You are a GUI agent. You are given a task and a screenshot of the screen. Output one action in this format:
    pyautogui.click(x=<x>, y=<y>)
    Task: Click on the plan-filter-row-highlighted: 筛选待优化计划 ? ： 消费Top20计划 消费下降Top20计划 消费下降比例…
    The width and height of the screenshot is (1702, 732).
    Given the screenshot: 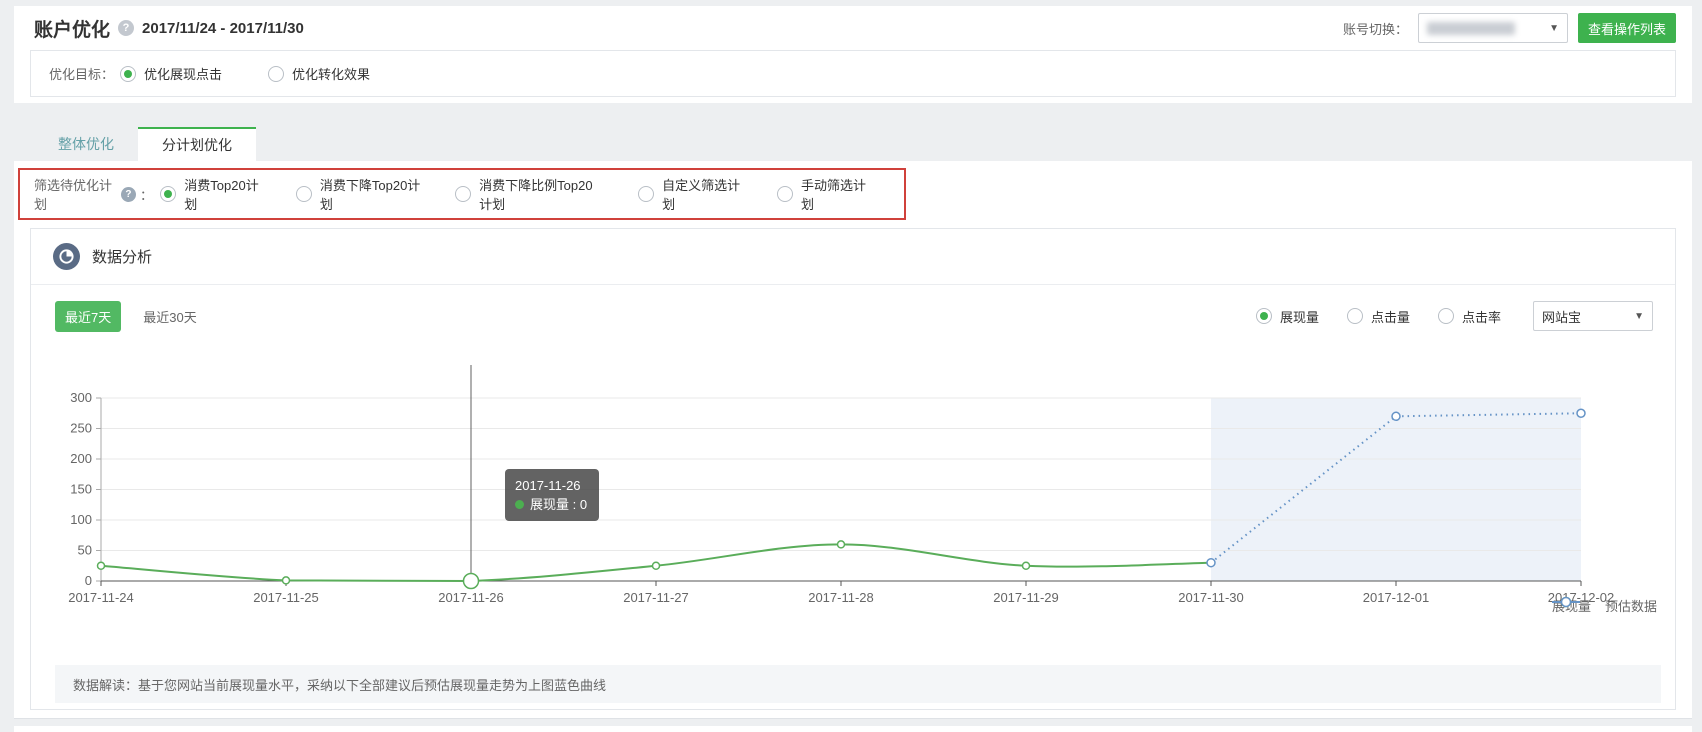 What is the action you would take?
    pyautogui.click(x=462, y=194)
    